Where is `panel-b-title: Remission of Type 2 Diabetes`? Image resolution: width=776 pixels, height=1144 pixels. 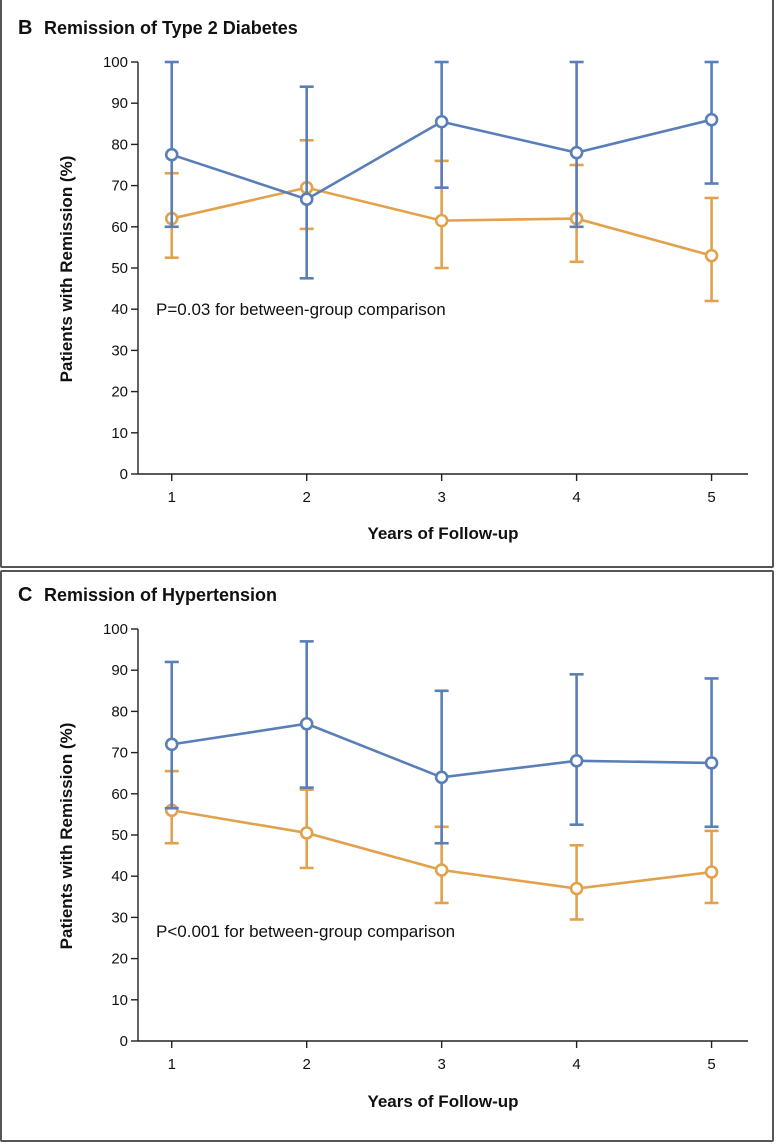
panel-b-title: Remission of Type 2 Diabetes is located at coordinates (171, 28).